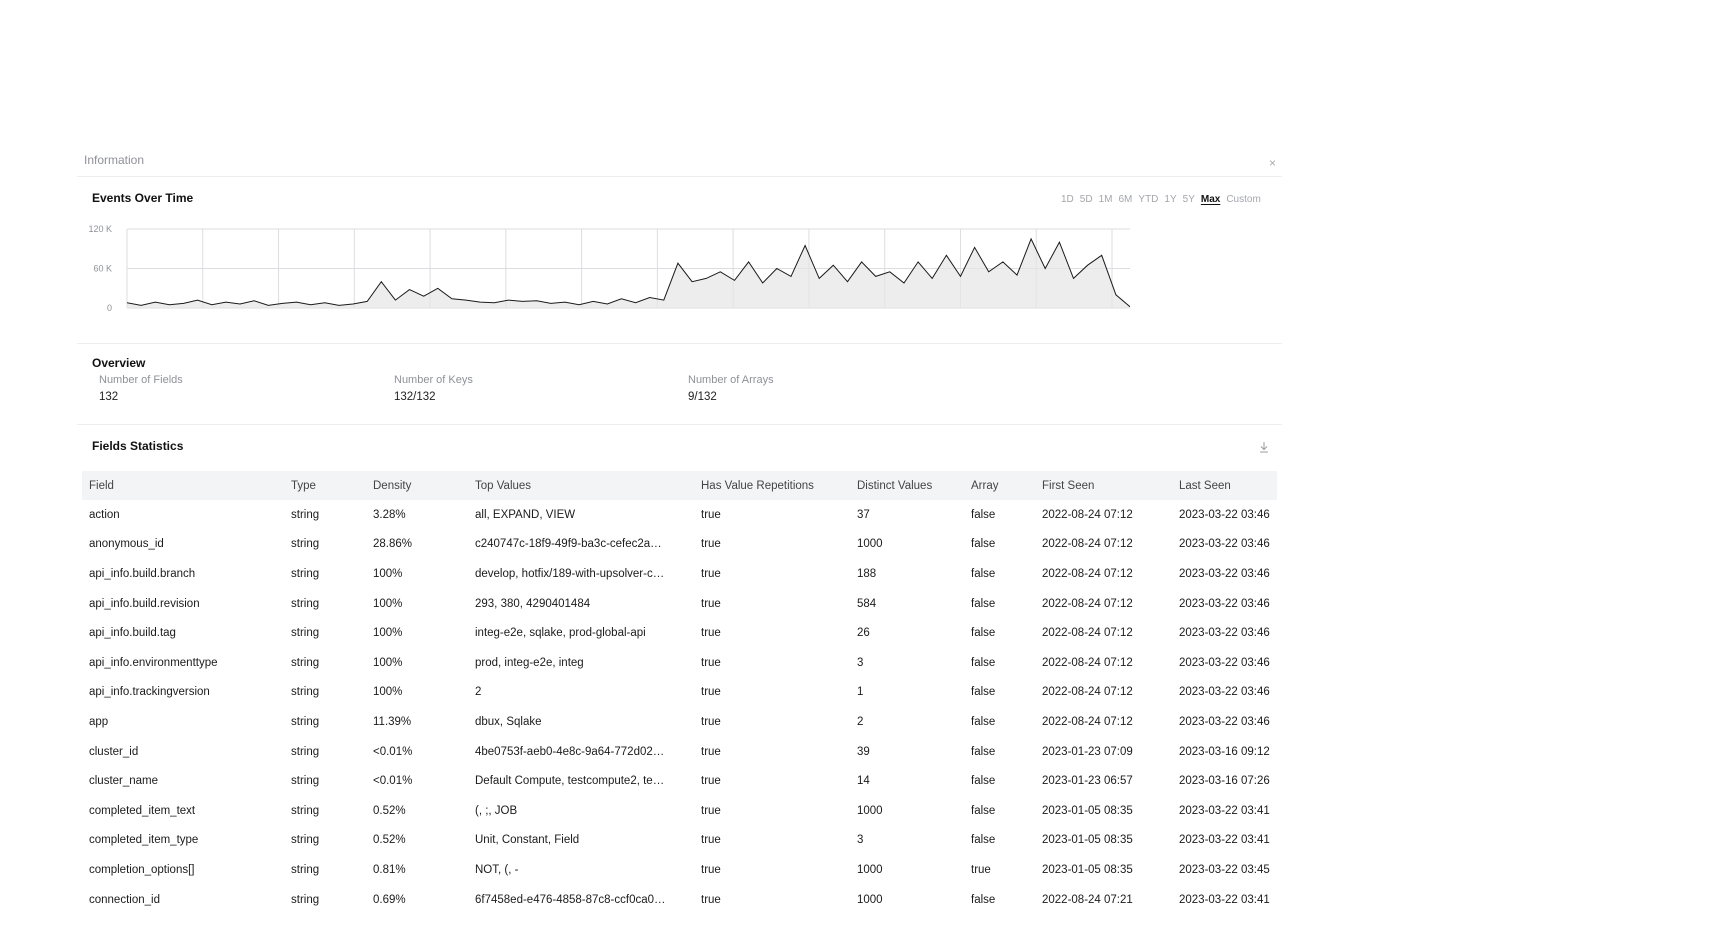 This screenshot has height=944, width=1728. I want to click on stat-number-of-keys: Number of Keys 132/132, so click(433, 388).